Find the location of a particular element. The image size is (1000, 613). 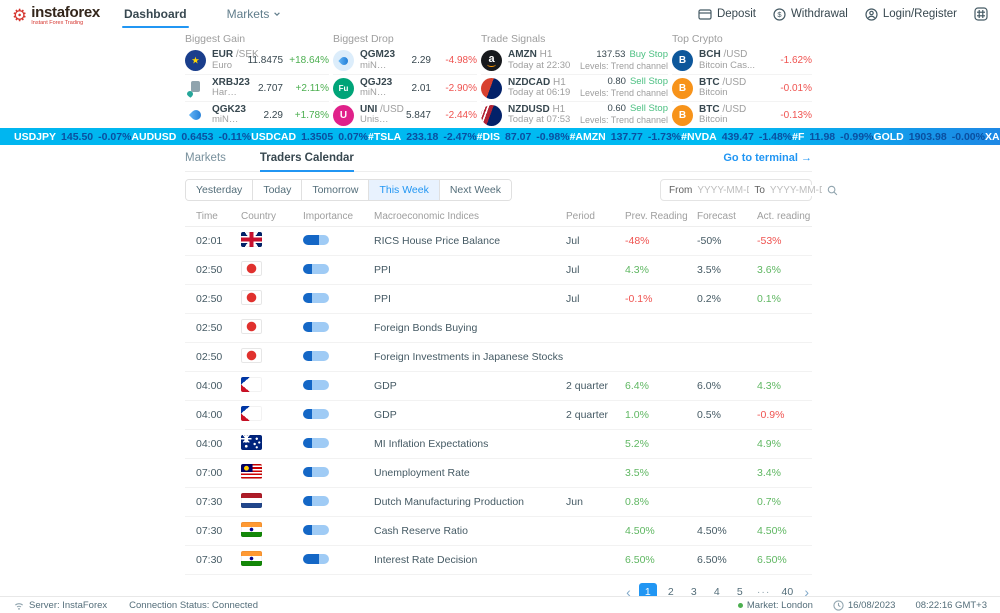

ticker-item: GOLD 1903.98 -0.00% is located at coordinates (929, 136).